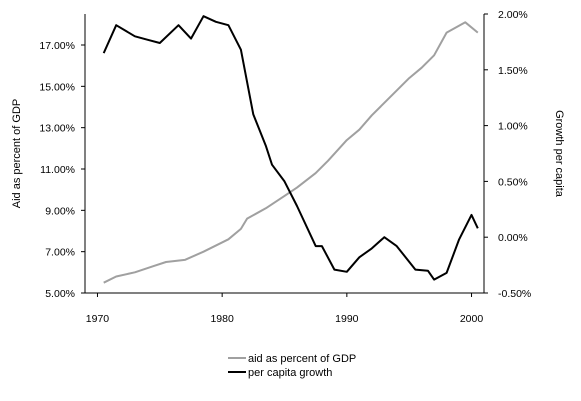  What do you see at coordinates (513, 71) in the screenshot?
I see `right-axis-tick-label: 1.50%` at bounding box center [513, 71].